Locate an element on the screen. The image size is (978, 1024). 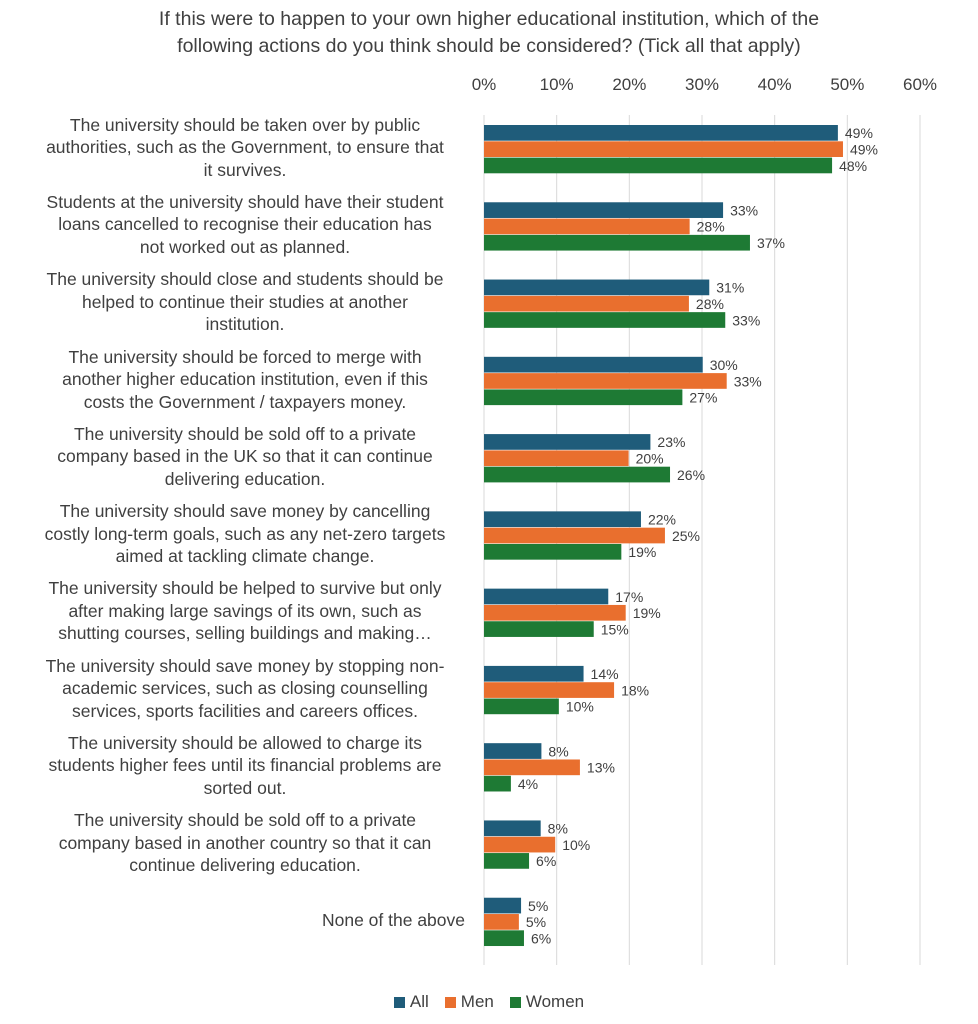
legend-item-all: All is located at coordinates (411, 1002).